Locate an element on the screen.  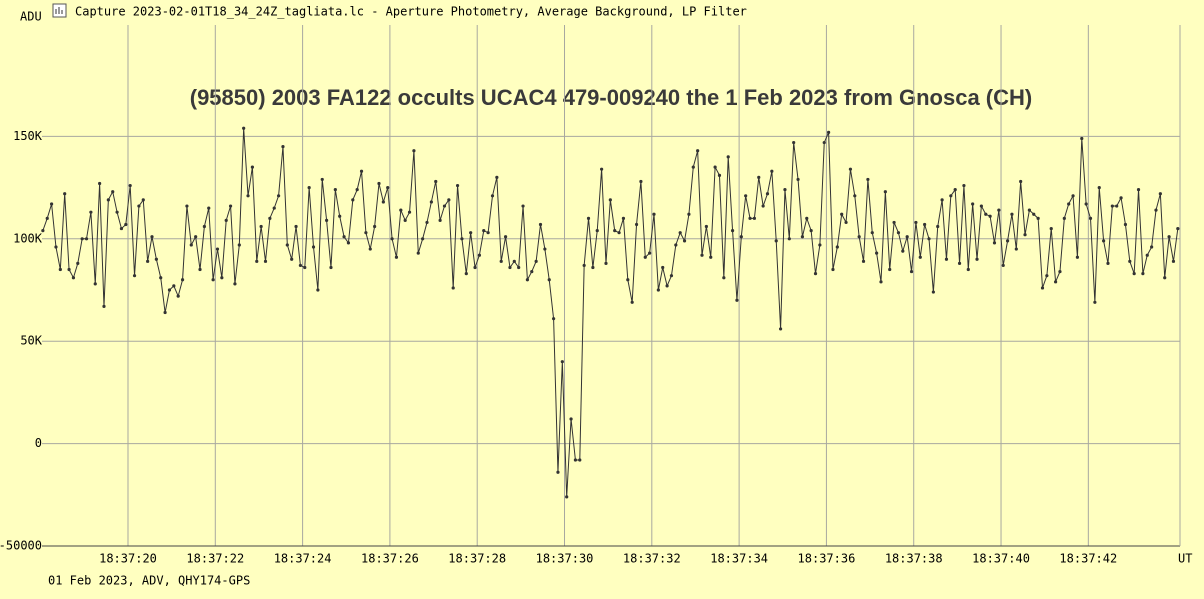
x-tick-label: 18:37:20 is located at coordinates (128, 559).